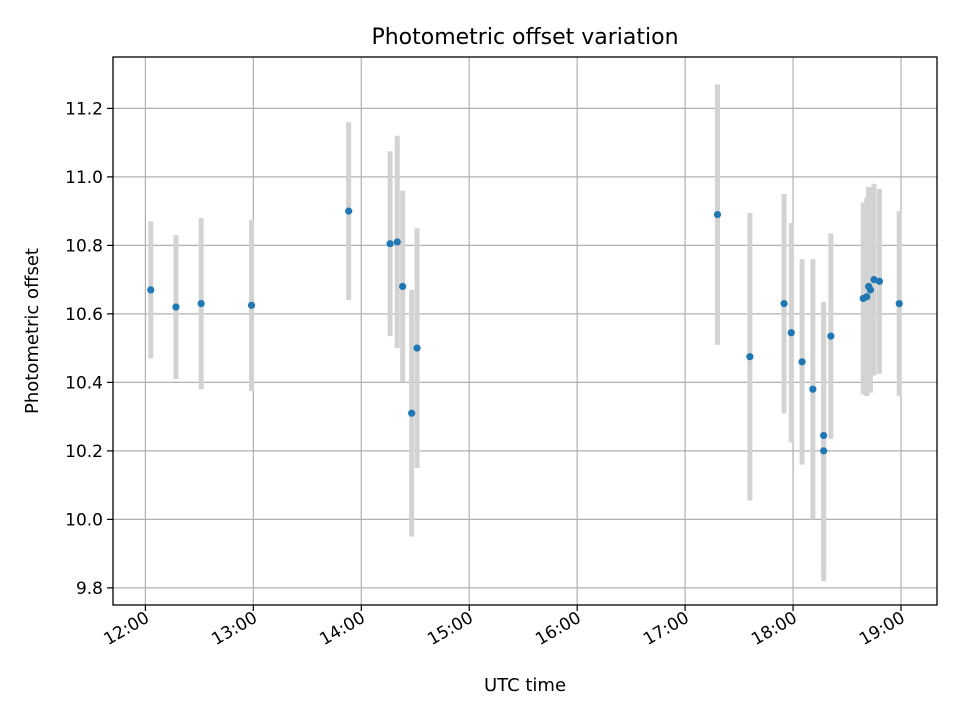  Describe the element at coordinates (84, 178) in the screenshot. I see `y-tick-label: 11.0` at that location.